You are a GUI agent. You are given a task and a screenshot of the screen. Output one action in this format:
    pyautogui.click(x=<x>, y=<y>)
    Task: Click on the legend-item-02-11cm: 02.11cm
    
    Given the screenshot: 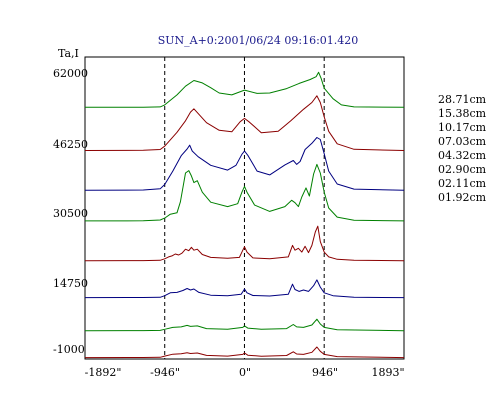 What is the action you would take?
    pyautogui.click(x=462, y=183)
    